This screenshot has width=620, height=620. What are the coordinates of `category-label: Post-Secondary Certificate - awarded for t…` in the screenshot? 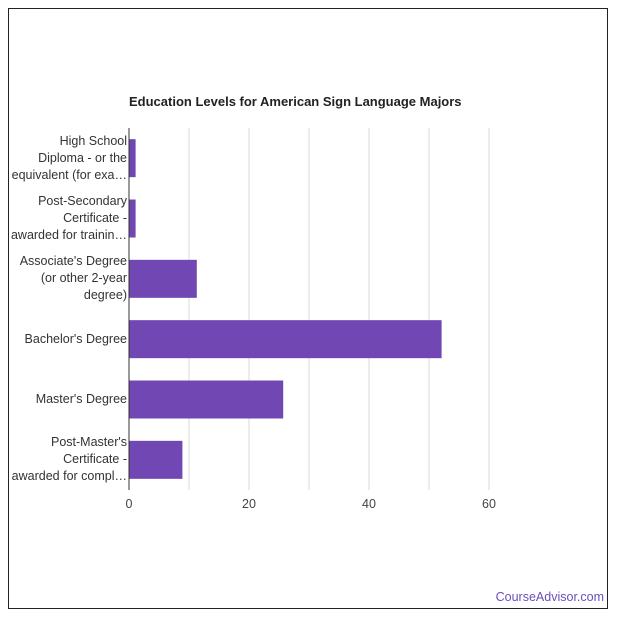 It's located at (68, 218).